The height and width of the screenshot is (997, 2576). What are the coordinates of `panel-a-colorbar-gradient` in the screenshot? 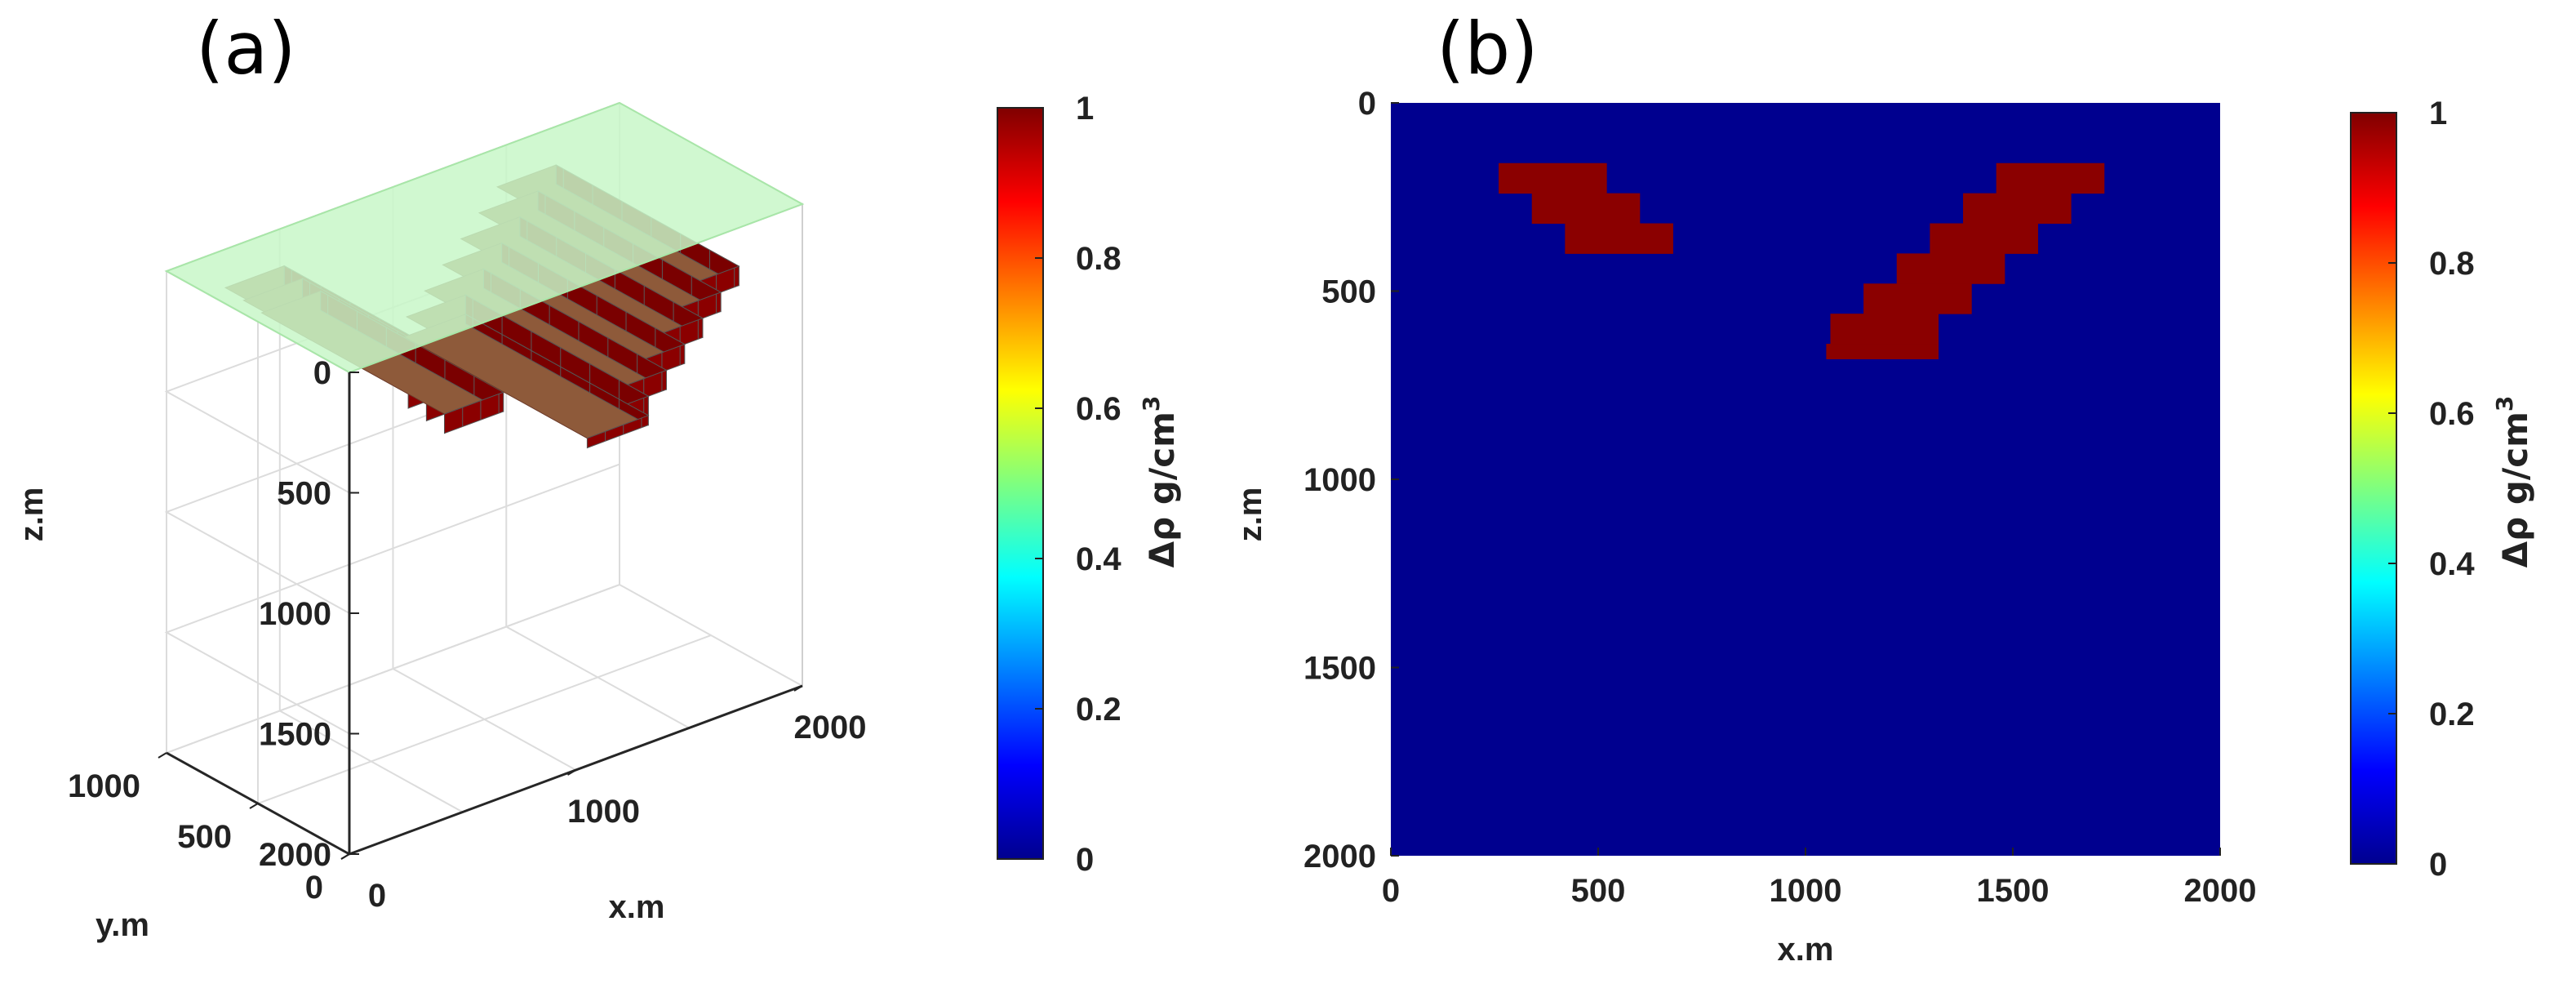 It's located at (1020, 484).